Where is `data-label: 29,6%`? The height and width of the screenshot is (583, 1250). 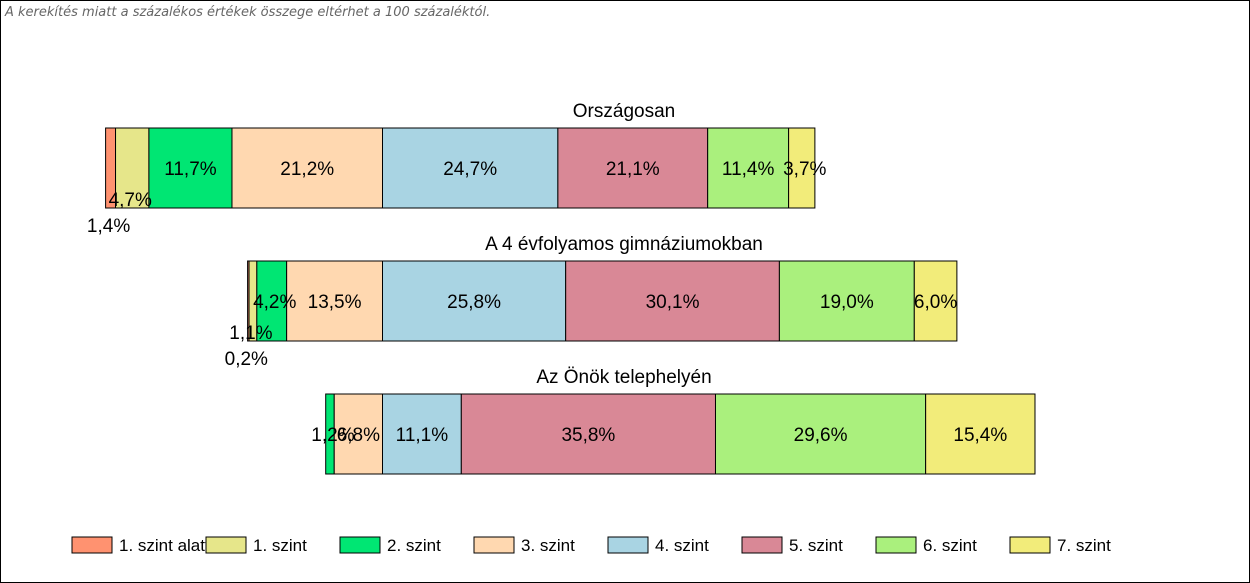
data-label: 29,6% is located at coordinates (821, 435).